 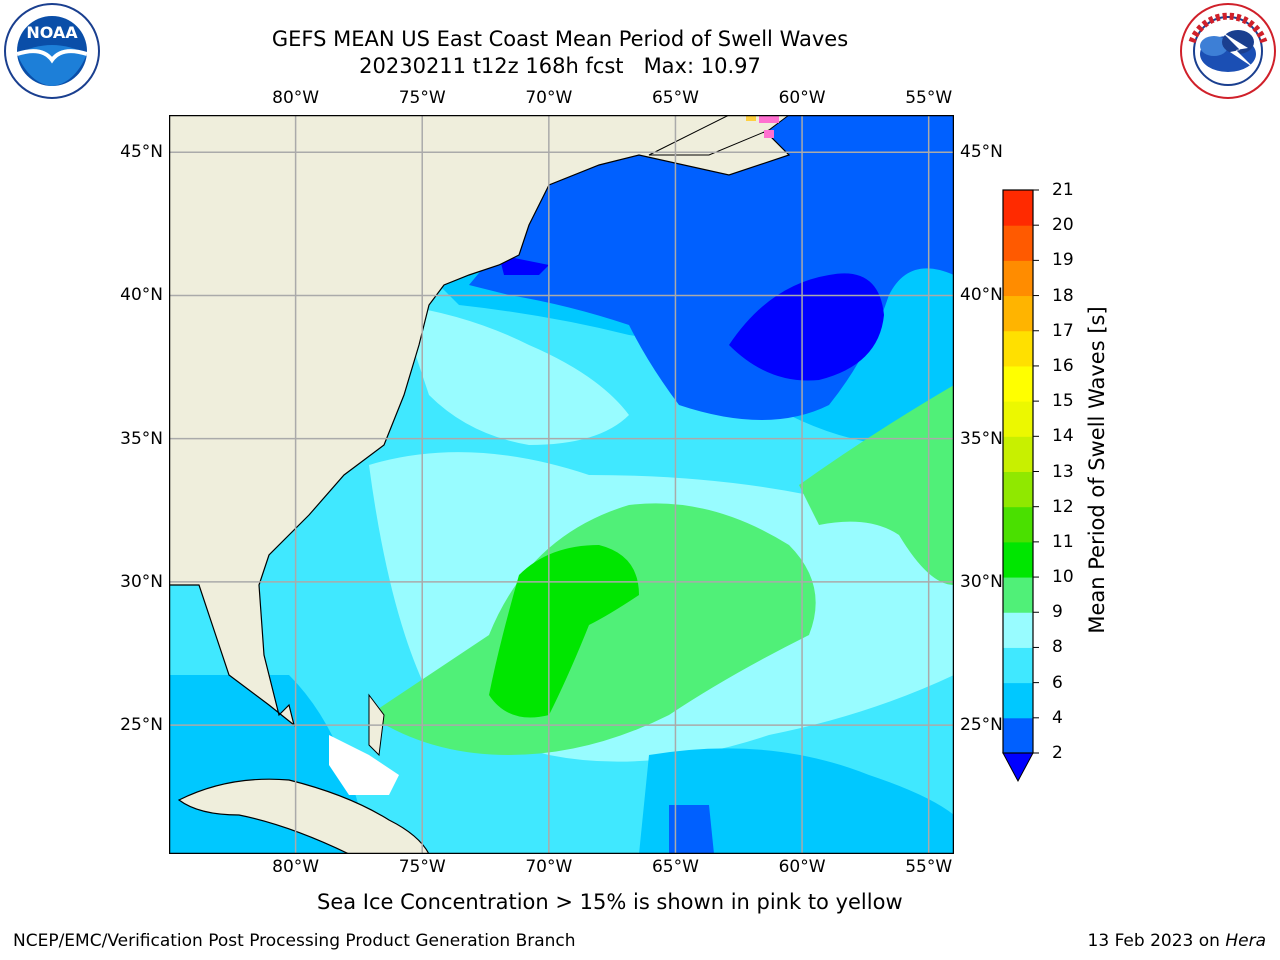 What do you see at coordinates (675, 98) in the screenshot?
I see `lon-tick-label-top: 65°W` at bounding box center [675, 98].